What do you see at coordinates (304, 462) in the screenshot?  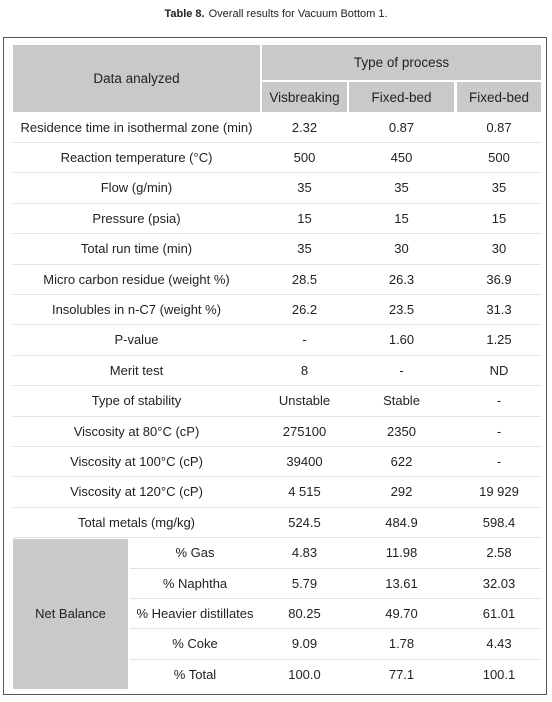 I see `value-cell: 39400` at bounding box center [304, 462].